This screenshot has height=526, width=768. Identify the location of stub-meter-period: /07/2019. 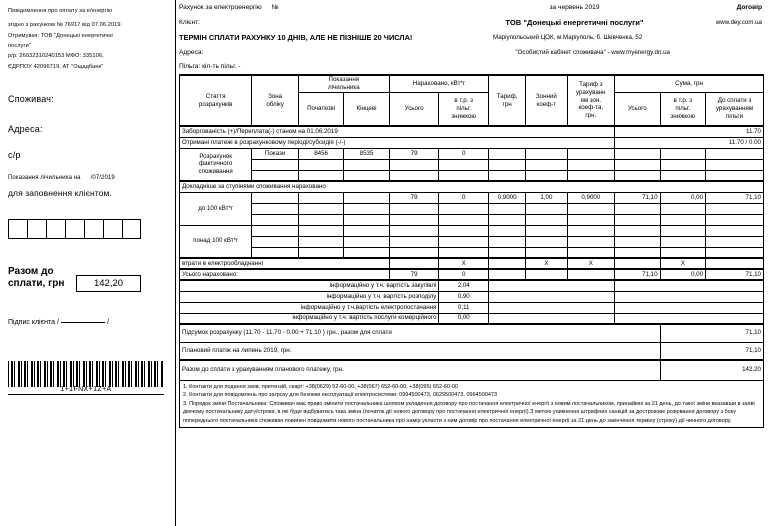
(102, 178).